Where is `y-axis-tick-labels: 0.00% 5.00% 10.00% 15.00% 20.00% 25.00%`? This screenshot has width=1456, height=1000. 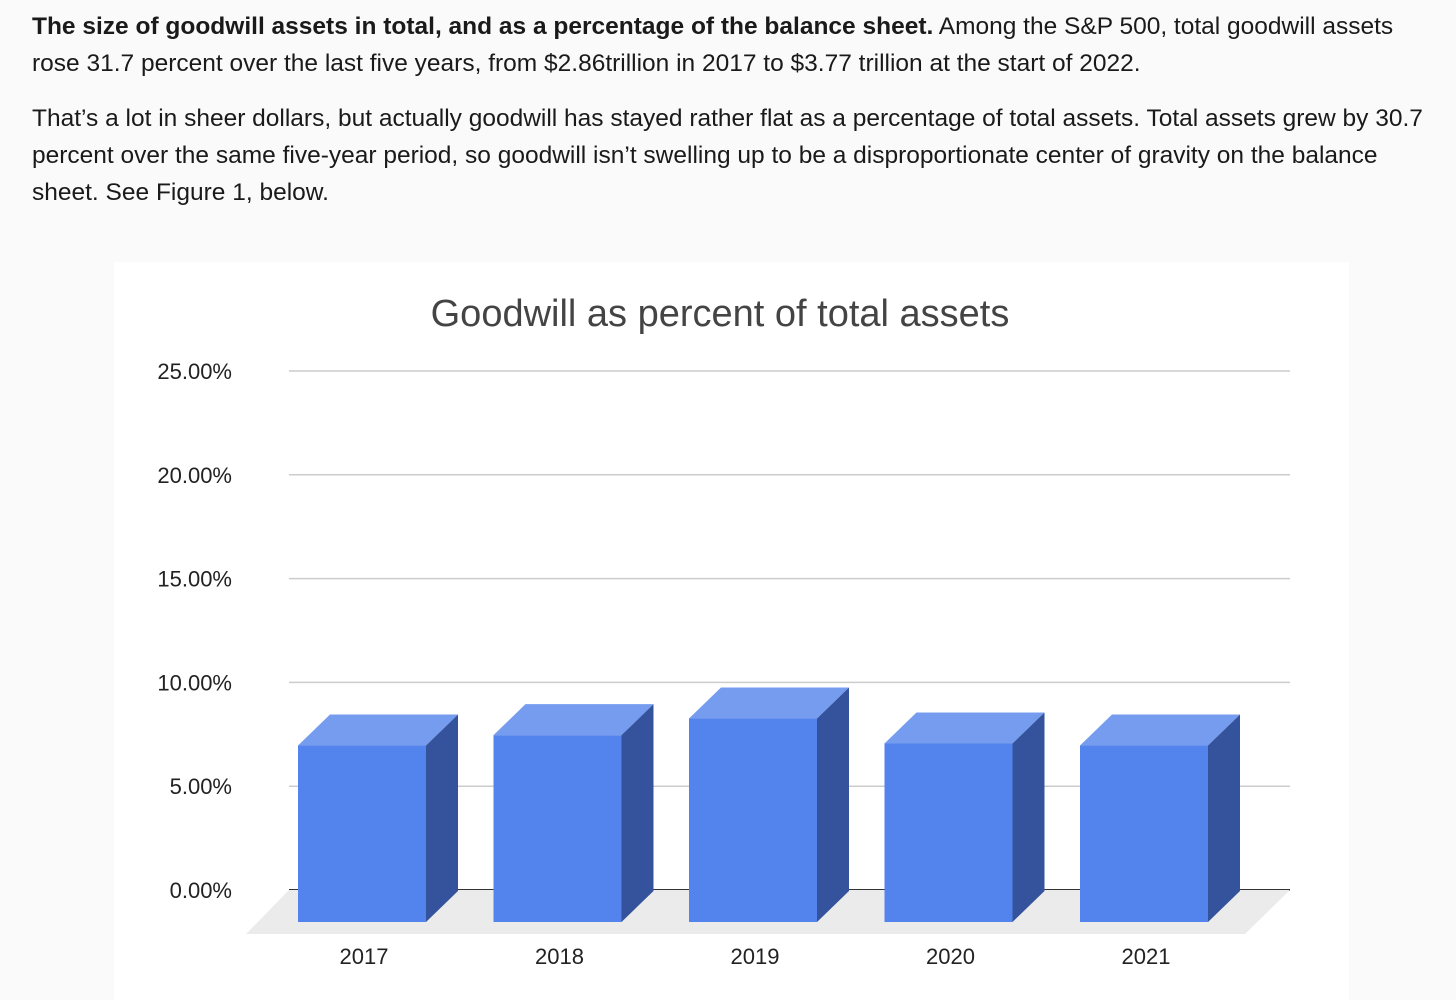
y-axis-tick-labels: 0.00% 5.00% 10.00% 15.00% 20.00% 25.00% is located at coordinates (194, 631).